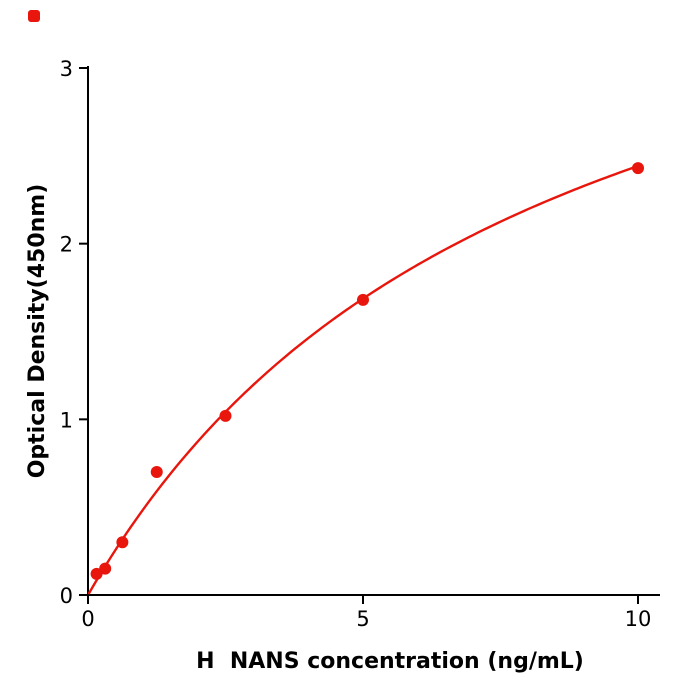  Describe the element at coordinates (37, 331) in the screenshot. I see `y-axis-title: Optical Density(450nm)` at that location.